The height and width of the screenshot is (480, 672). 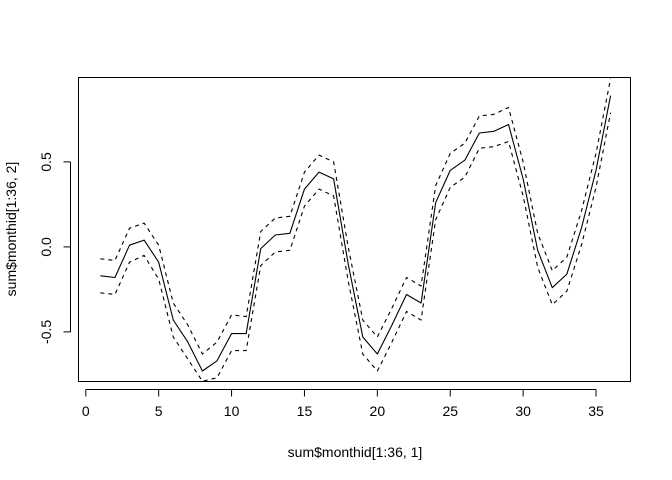 What do you see at coordinates (523, 411) in the screenshot?
I see `x-tick-label: 30` at bounding box center [523, 411].